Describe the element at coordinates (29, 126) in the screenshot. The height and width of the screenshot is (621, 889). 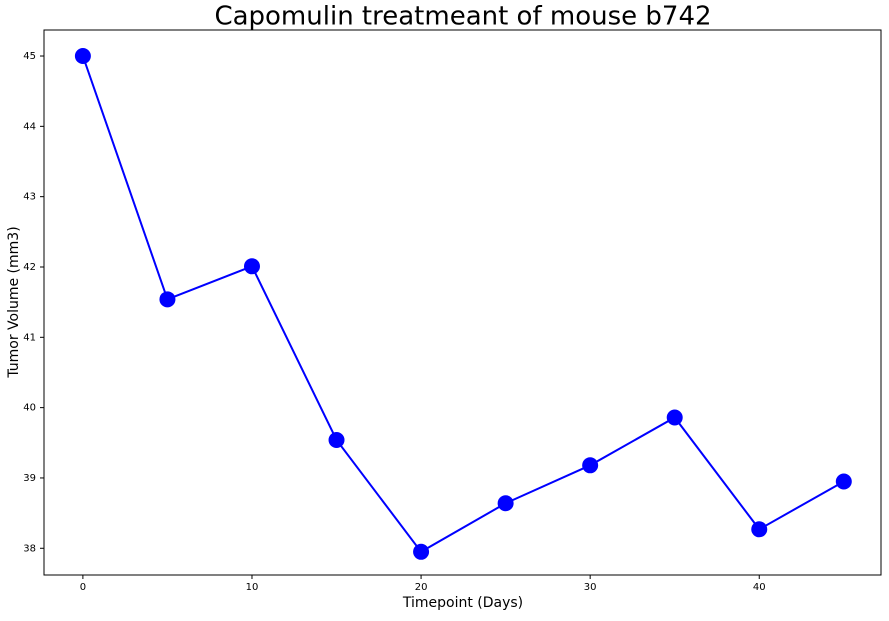
I see `y-tick-label: 44` at that location.